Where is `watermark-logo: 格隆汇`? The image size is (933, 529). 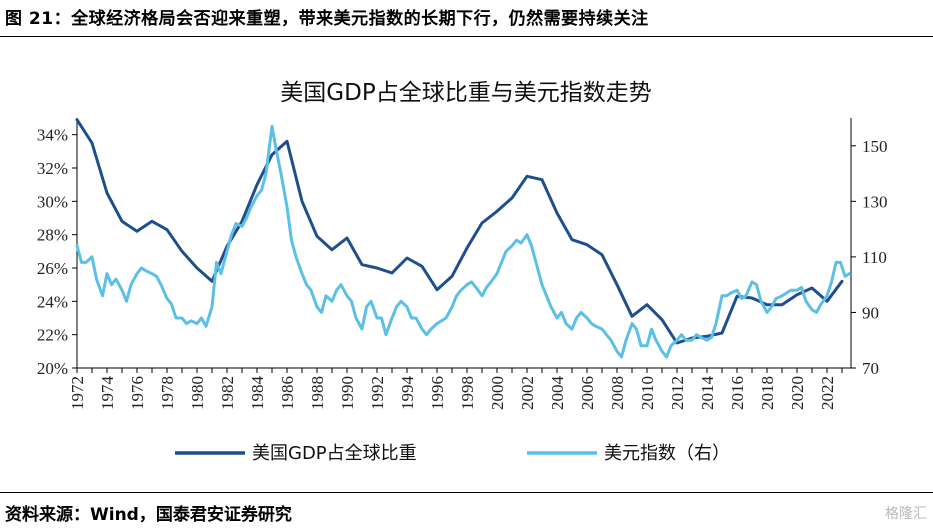 watermark-logo: 格隆汇 is located at coordinates (906, 514).